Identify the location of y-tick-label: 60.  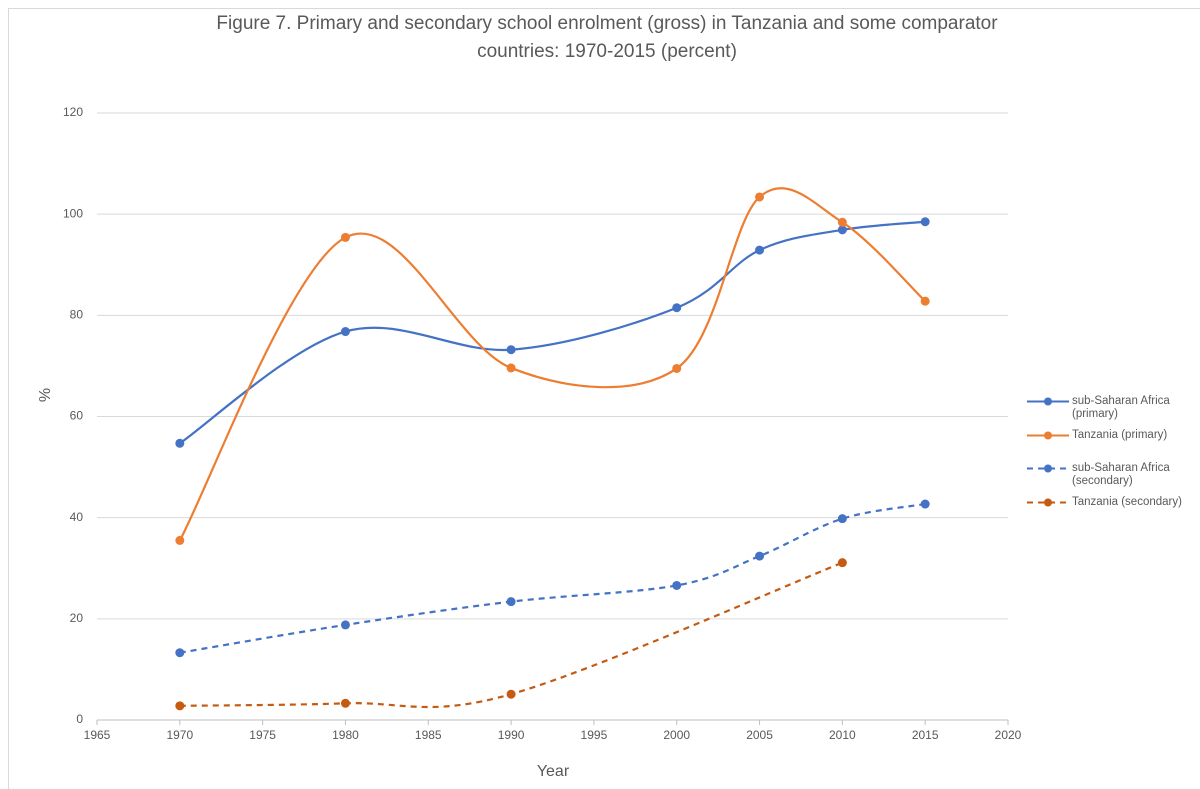
(77, 416).